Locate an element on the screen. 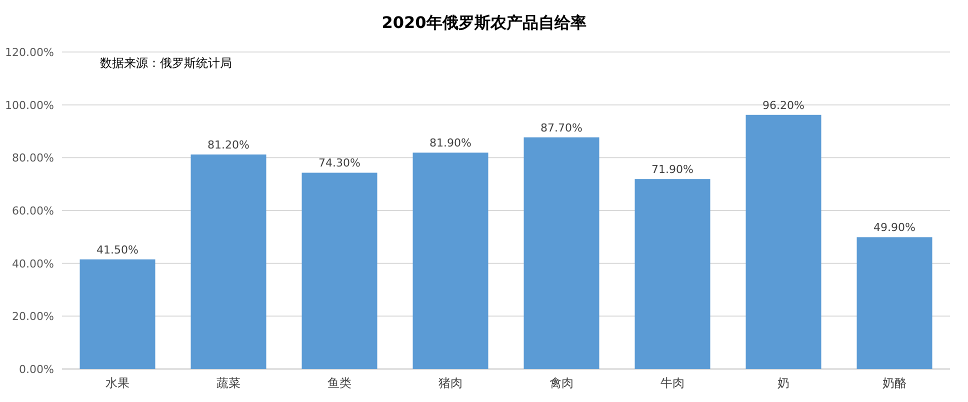 Image resolution: width=968 pixels, height=402 pixels. data-label: 81.20% is located at coordinates (229, 145).